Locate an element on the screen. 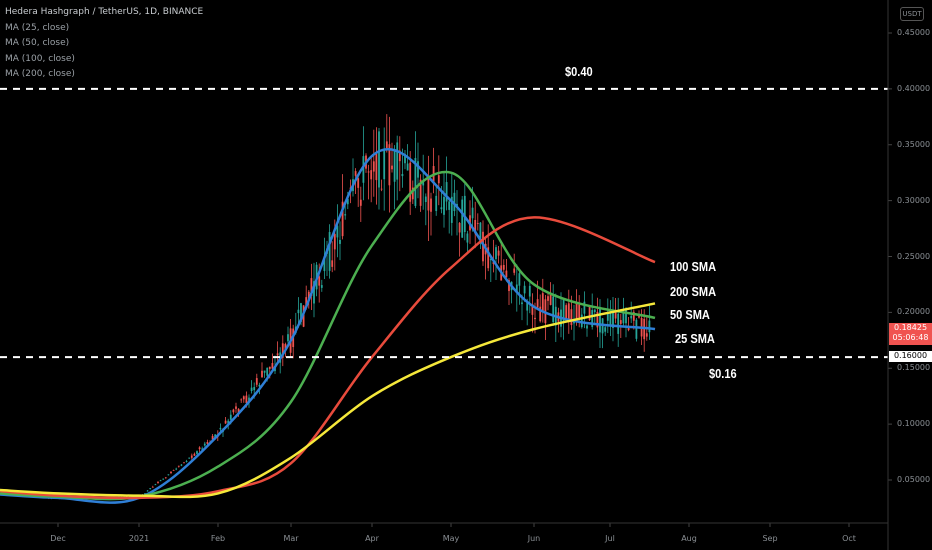 The image size is (932, 550). annotation-support: $0.16 is located at coordinates (723, 373).